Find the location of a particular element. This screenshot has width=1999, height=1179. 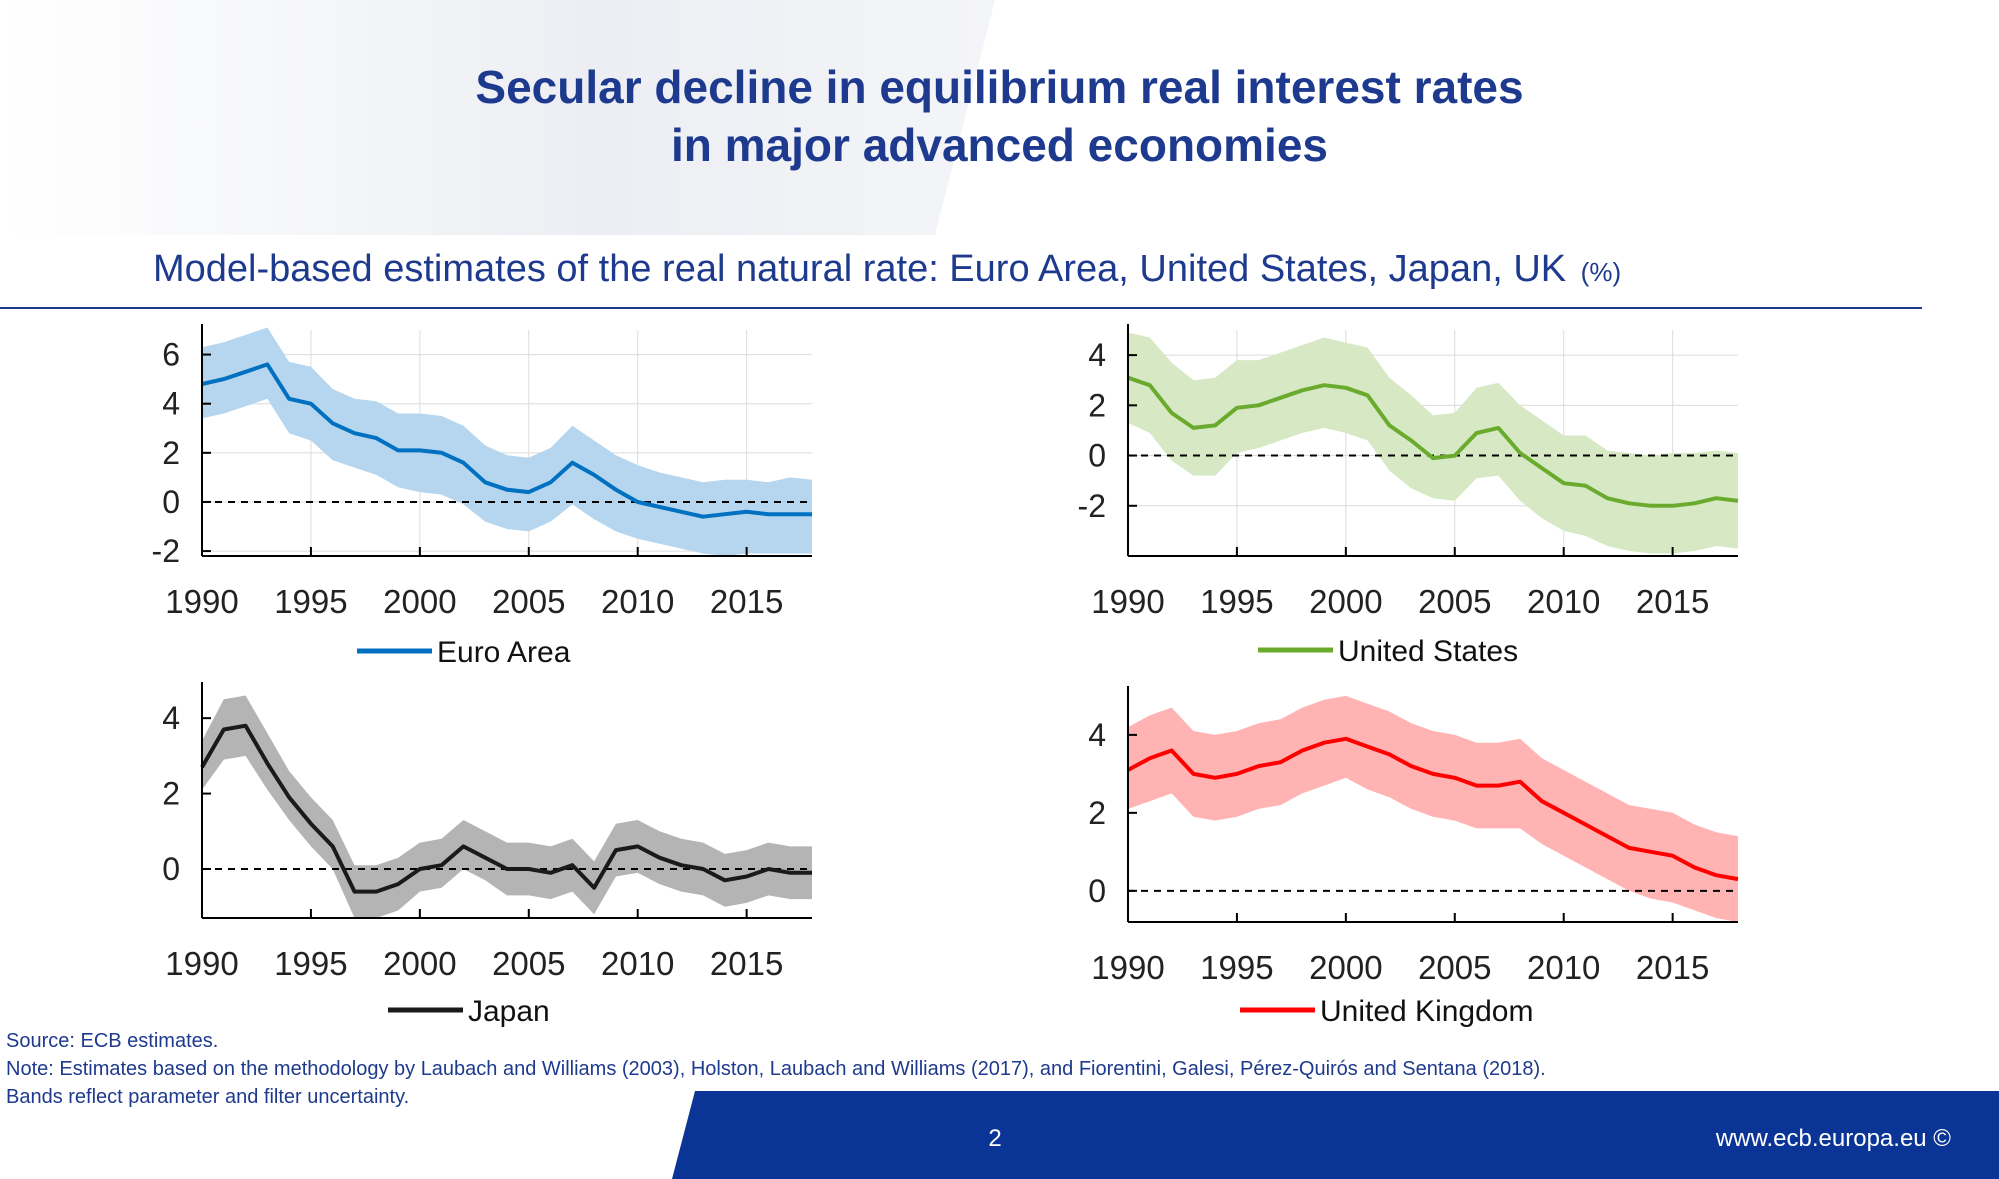

legend-label: Euro Area is located at coordinates (504, 652).